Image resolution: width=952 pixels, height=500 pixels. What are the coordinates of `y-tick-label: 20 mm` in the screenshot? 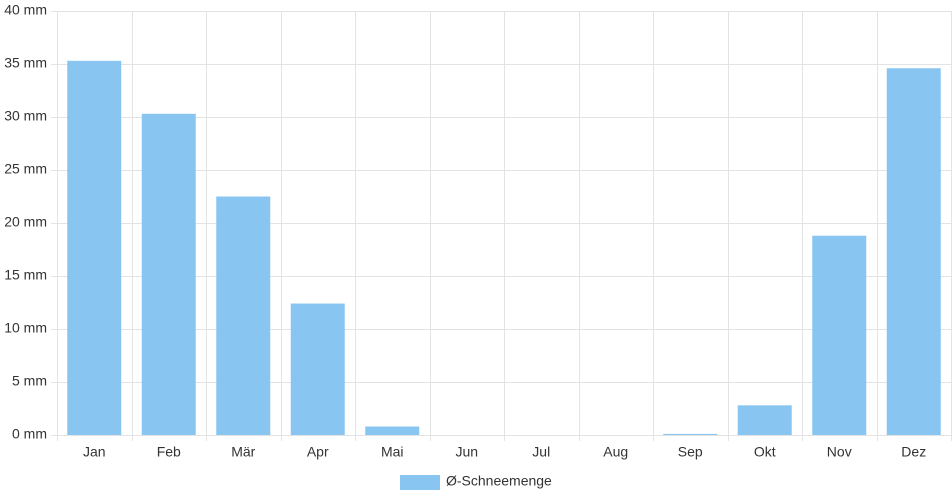 It's located at (25, 222).